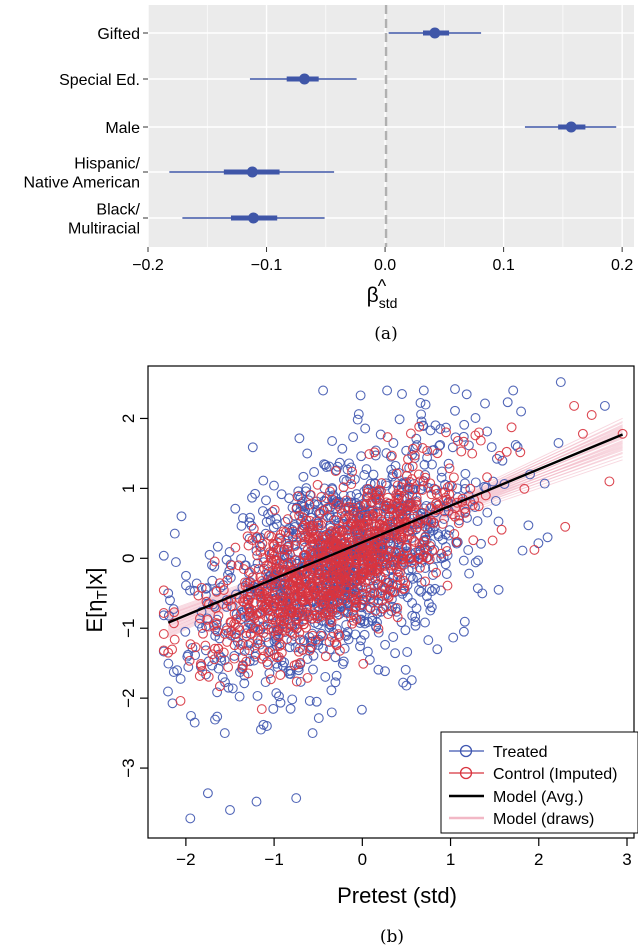 This screenshot has width=638, height=952. I want to click on panel-b-label: (b), so click(392, 937).